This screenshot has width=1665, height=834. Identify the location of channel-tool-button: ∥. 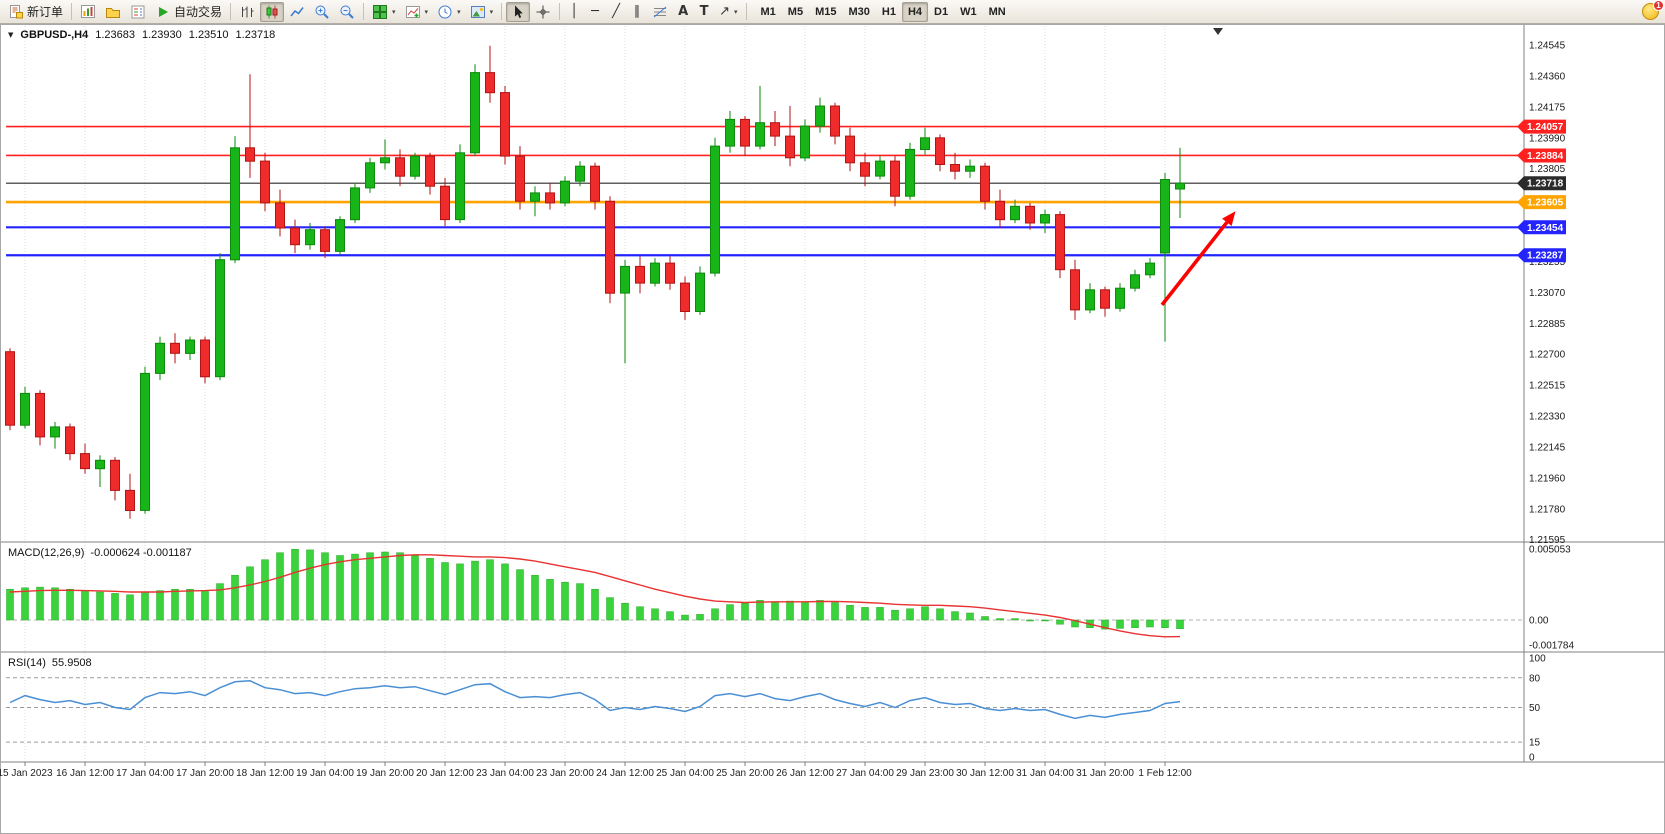
(637, 12).